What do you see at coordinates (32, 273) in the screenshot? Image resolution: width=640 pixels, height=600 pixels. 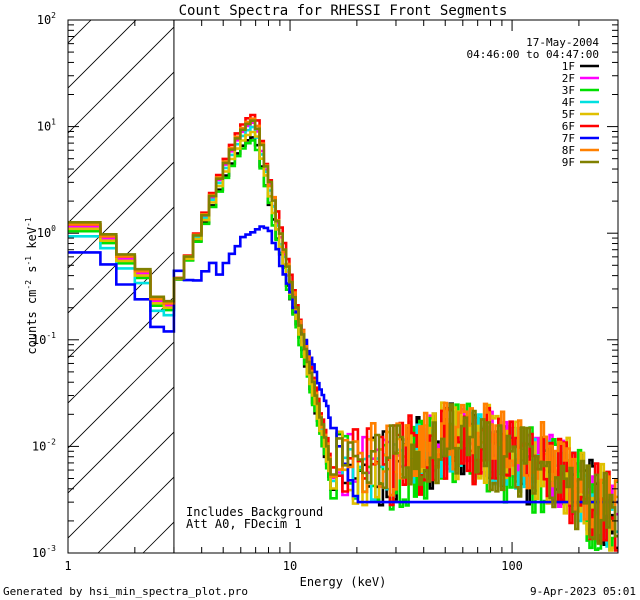 I see `y-label-mid: s` at bounding box center [32, 273].